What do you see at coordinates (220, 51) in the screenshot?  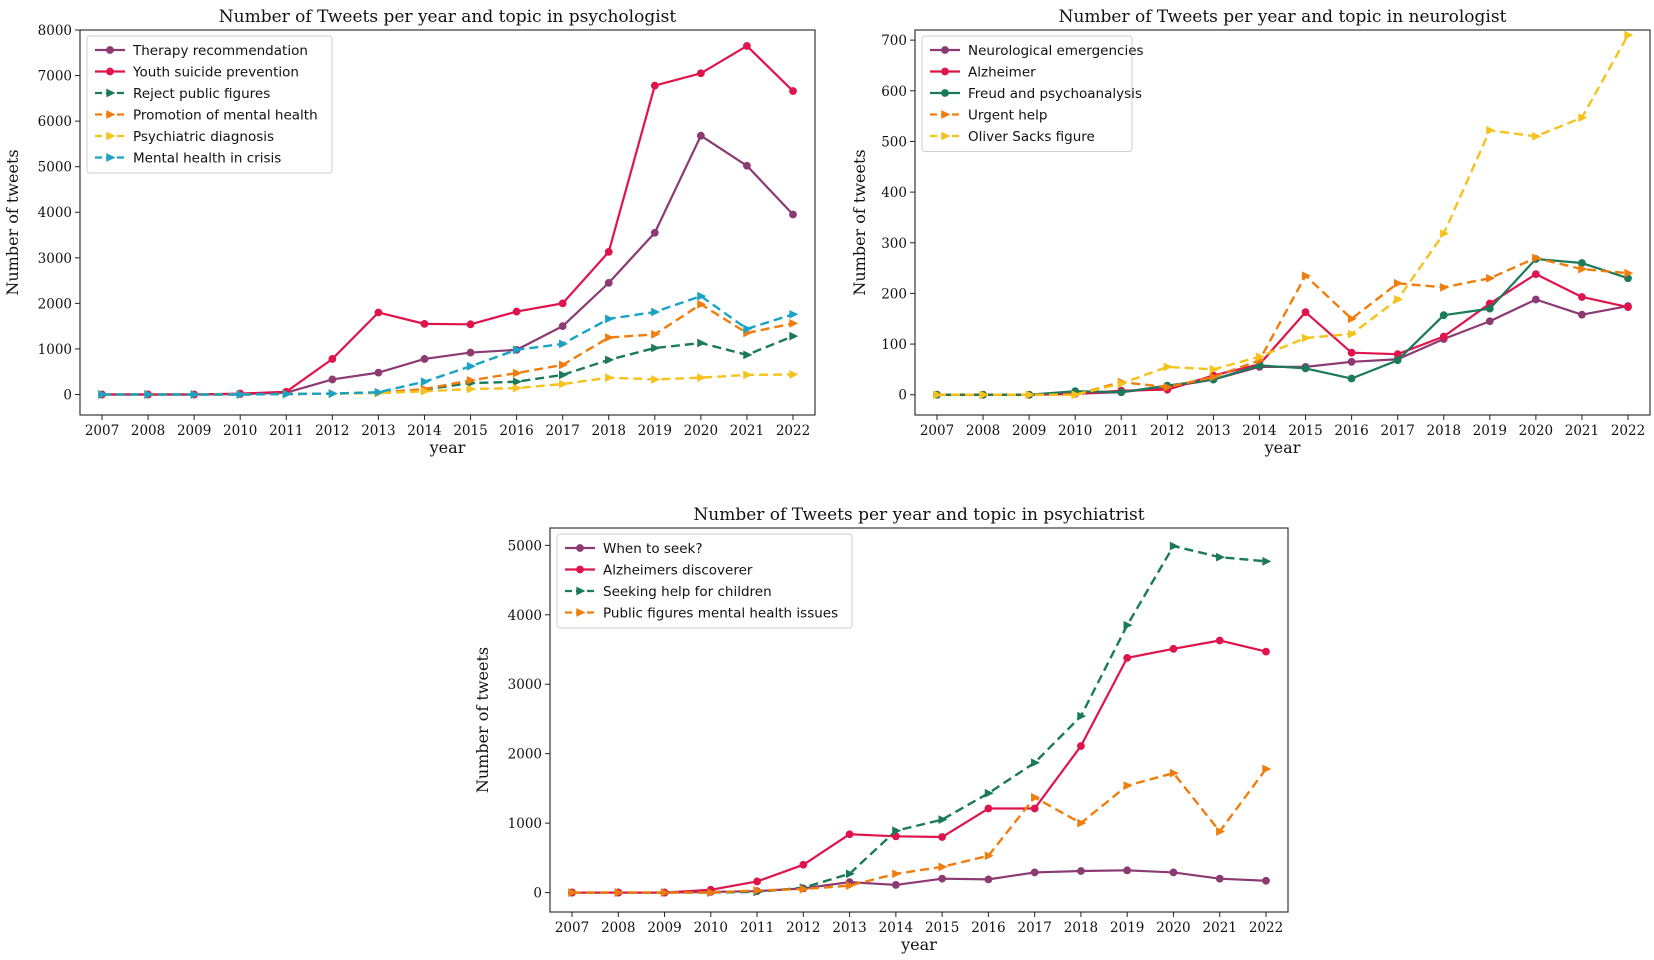 I see `legend-label: Therapy recommendation` at bounding box center [220, 51].